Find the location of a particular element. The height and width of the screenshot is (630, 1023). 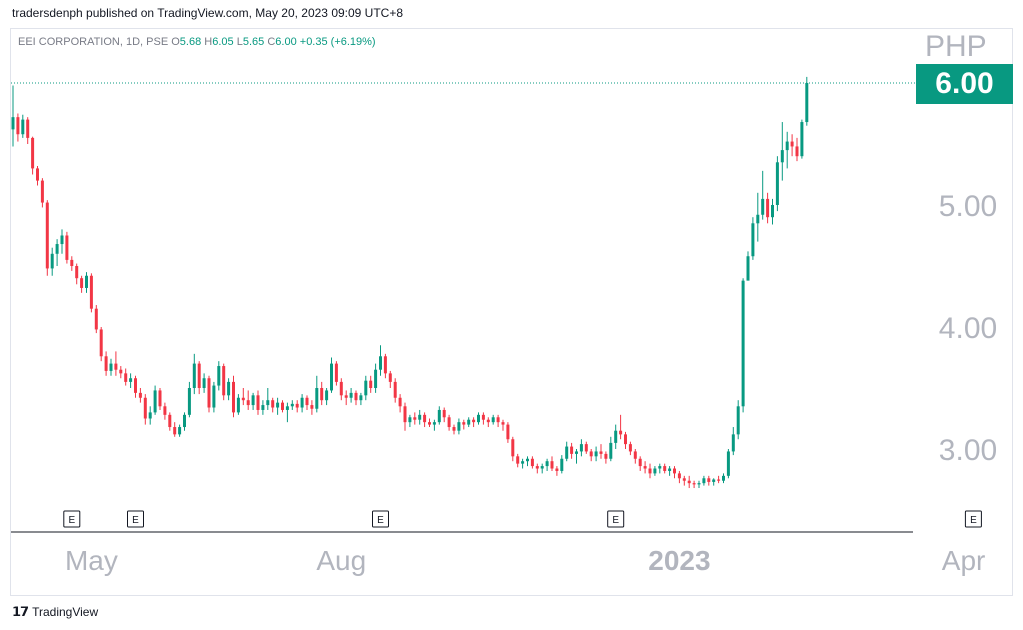

legend-low-value: 5.65 is located at coordinates (253, 42).